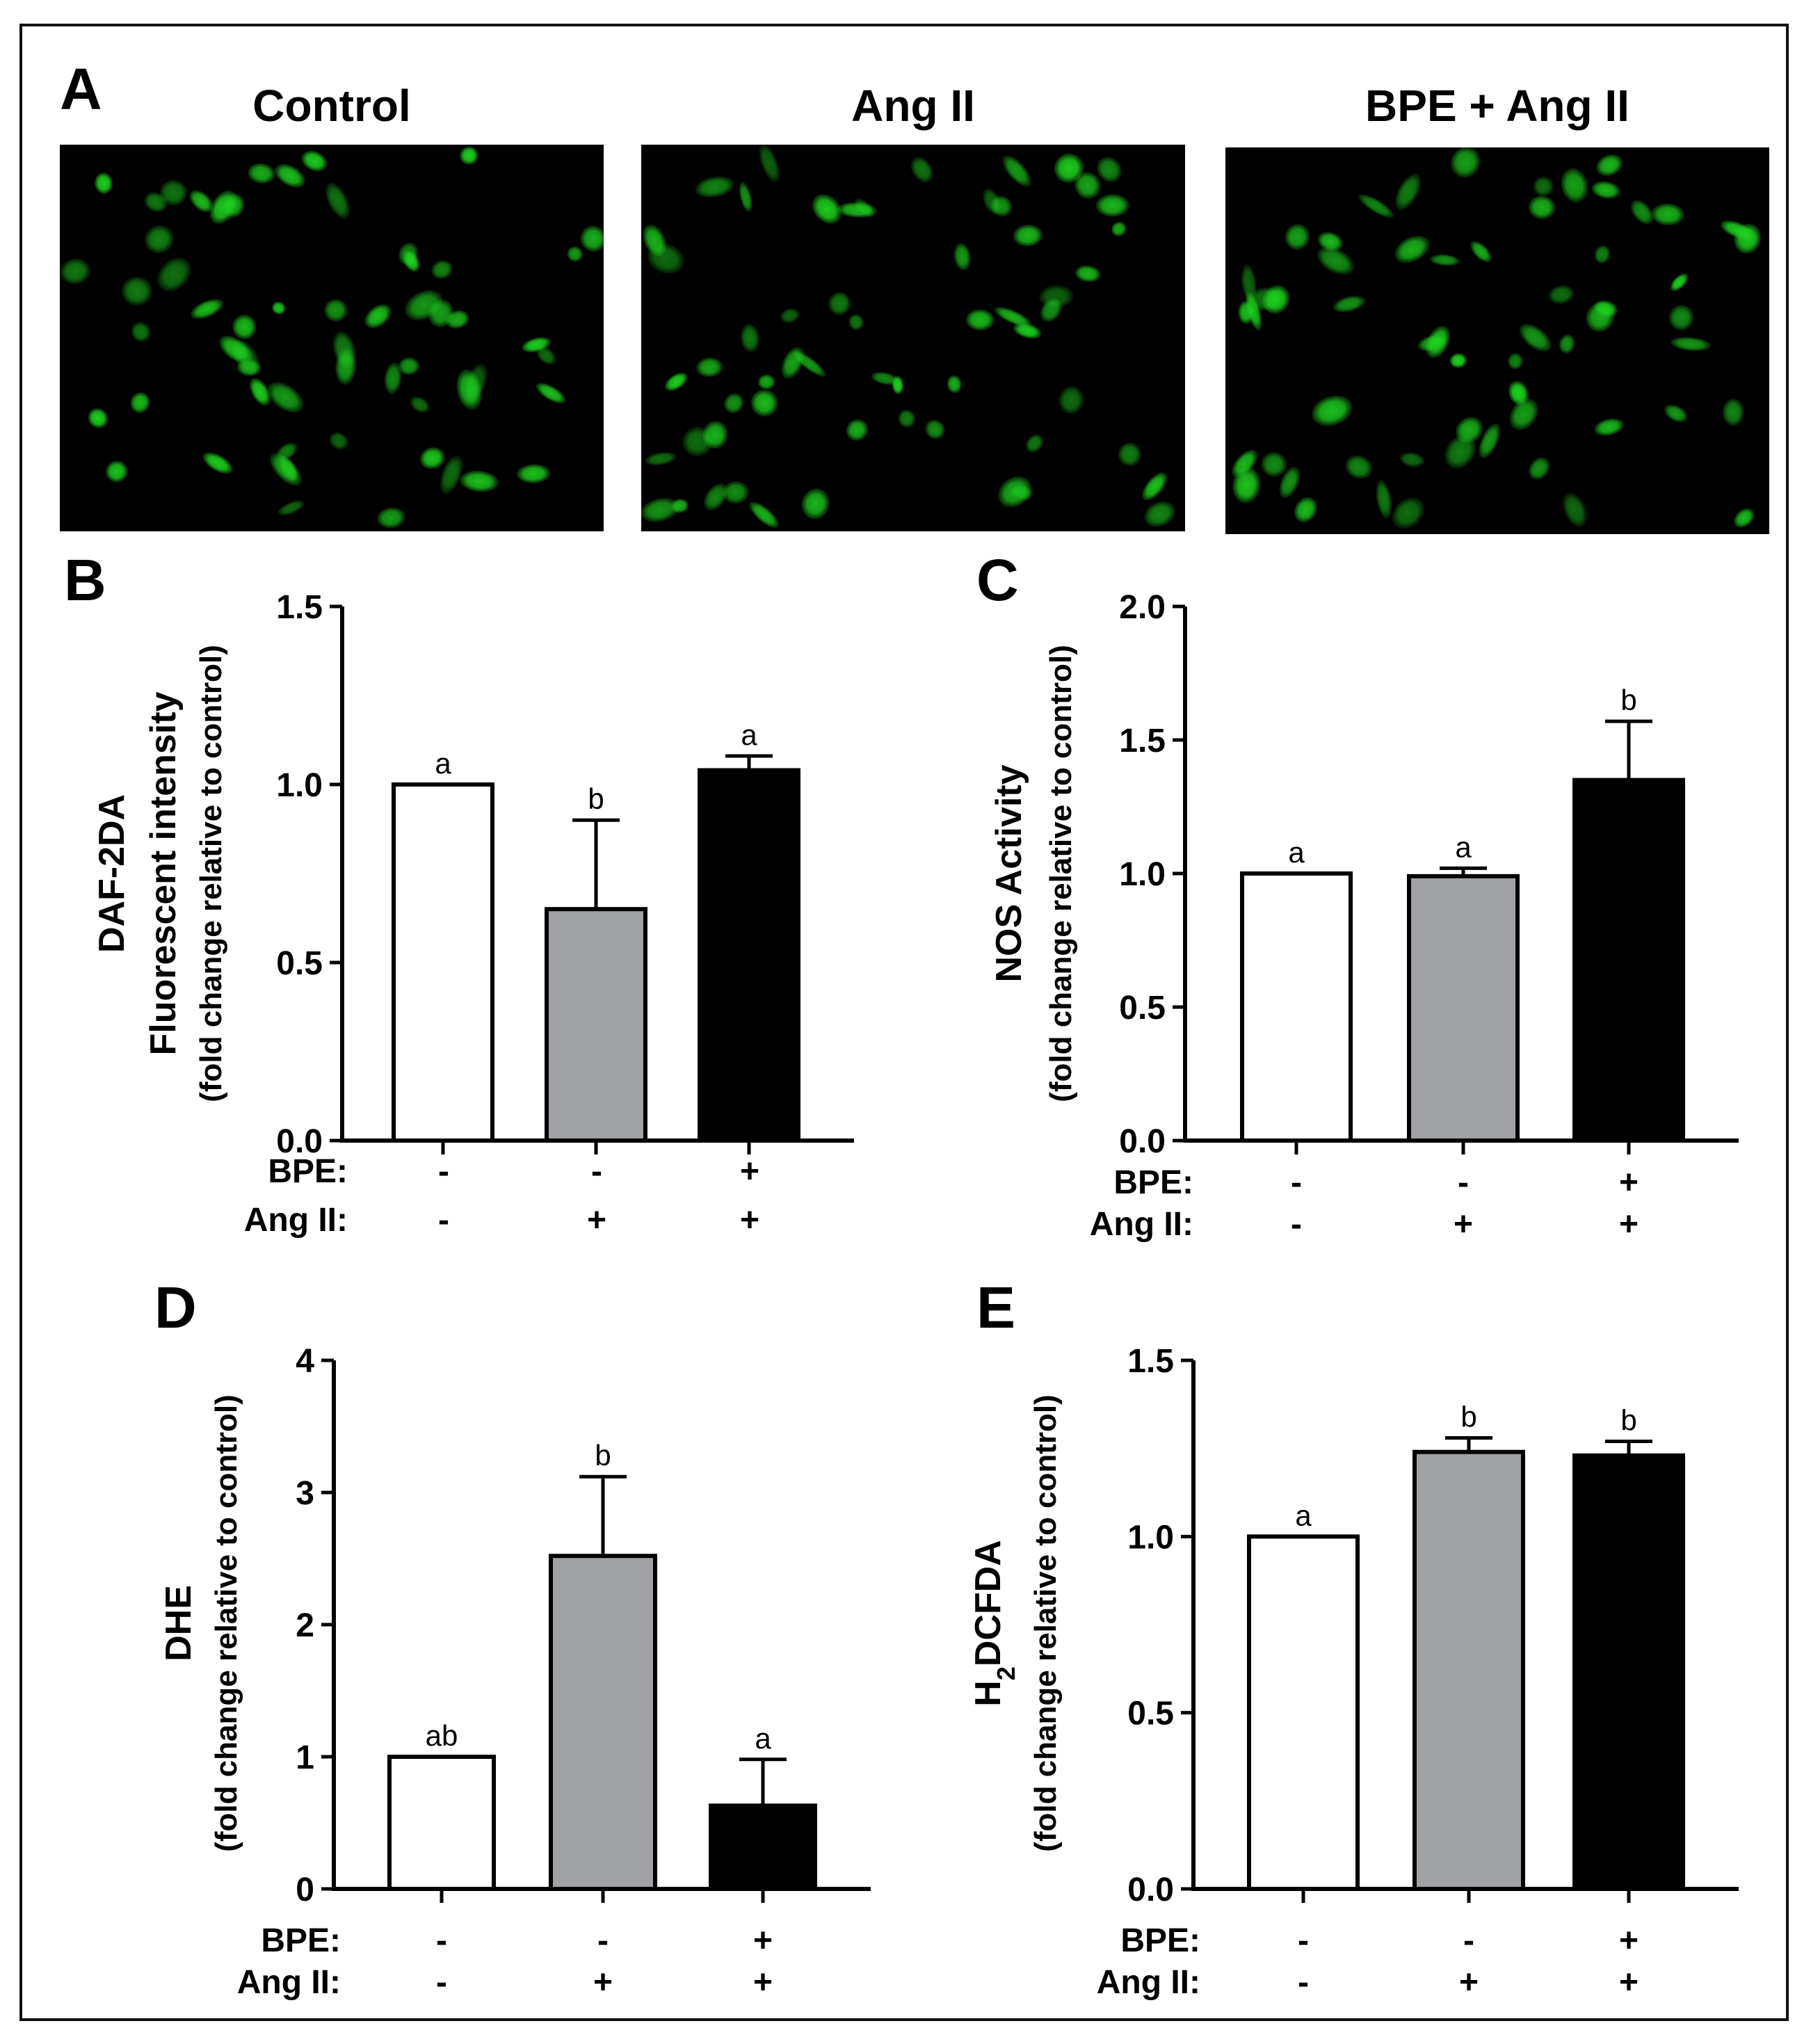 The width and height of the screenshot is (1811, 2044). I want to click on y-tick-label-c: 1.0, so click(1142, 874).